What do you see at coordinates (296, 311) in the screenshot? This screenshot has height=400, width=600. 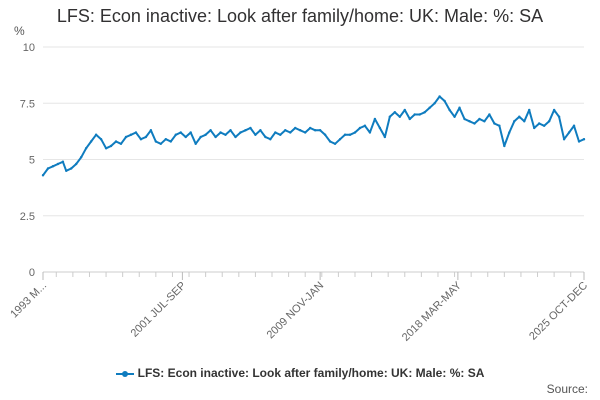 I see `x-tick-label: 2009 NOV-JAN` at bounding box center [296, 311].